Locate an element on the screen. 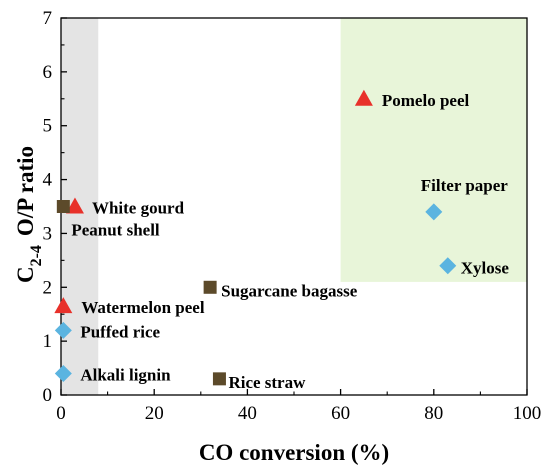  x-tick-label: 80 is located at coordinates (433, 413).